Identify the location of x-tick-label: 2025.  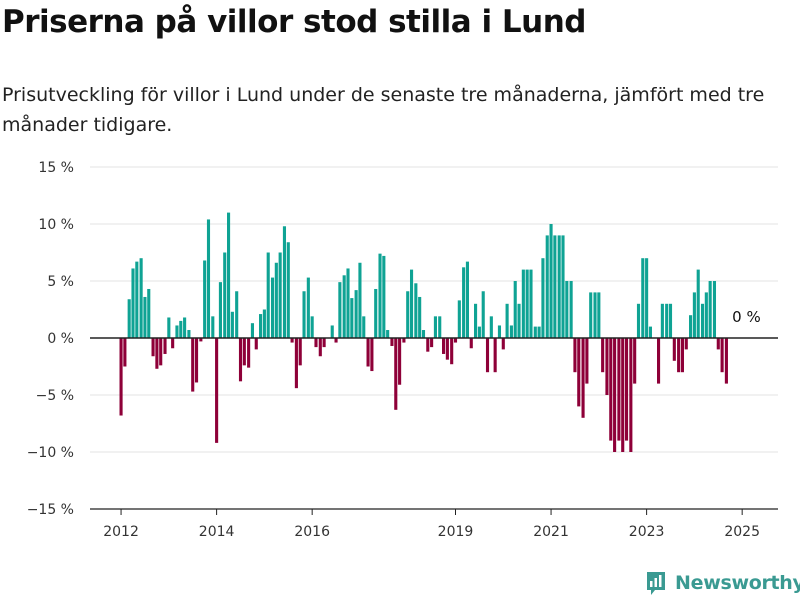
(742, 532).